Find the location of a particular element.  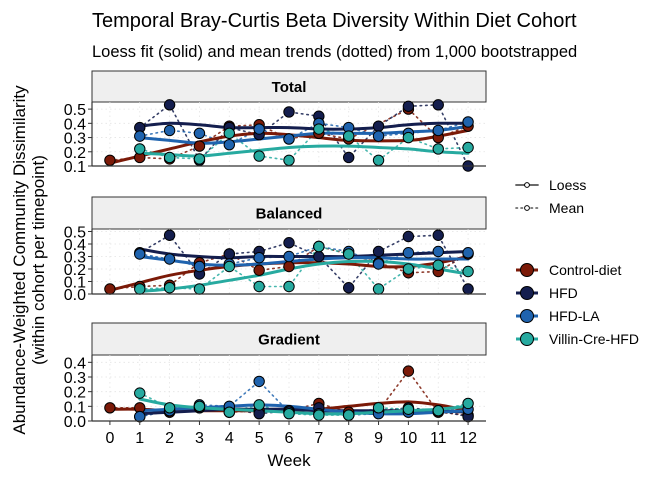

x-tick-label: 4 is located at coordinates (229, 438).